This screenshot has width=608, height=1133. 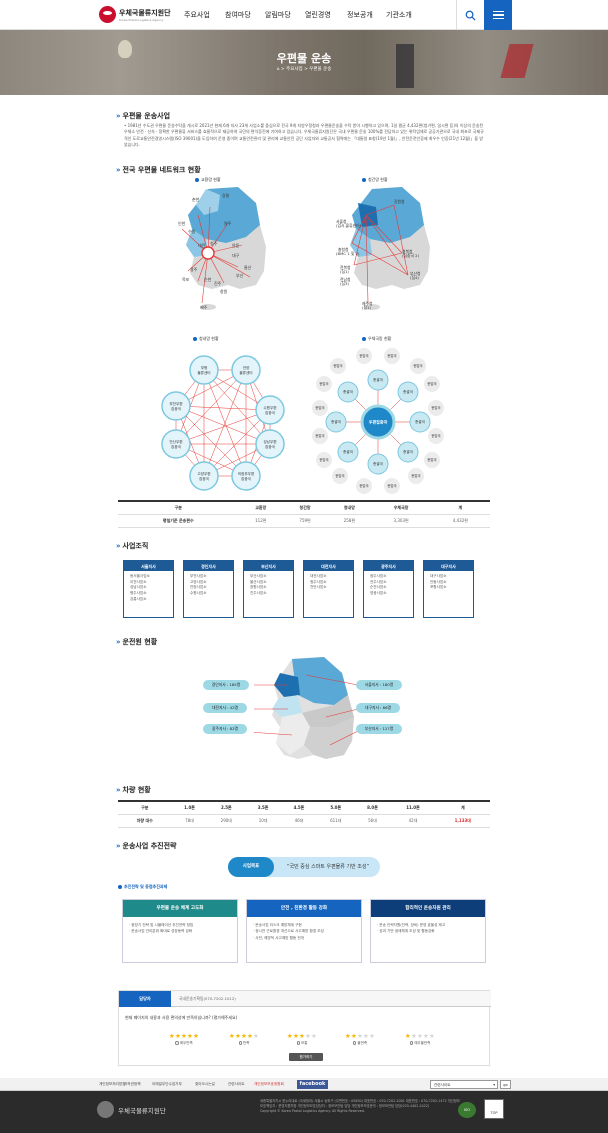 What do you see at coordinates (498, 15) in the screenshot?
I see `hamburger-menu-button` at bounding box center [498, 15].